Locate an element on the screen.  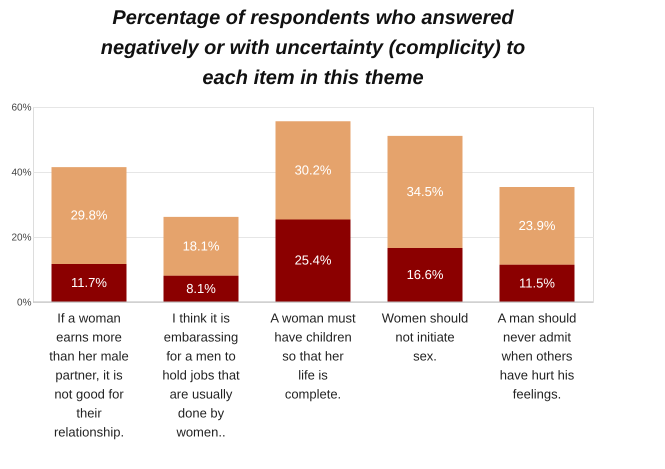
x-tick-label: Women should not initiate sex. is located at coordinates (425, 337).